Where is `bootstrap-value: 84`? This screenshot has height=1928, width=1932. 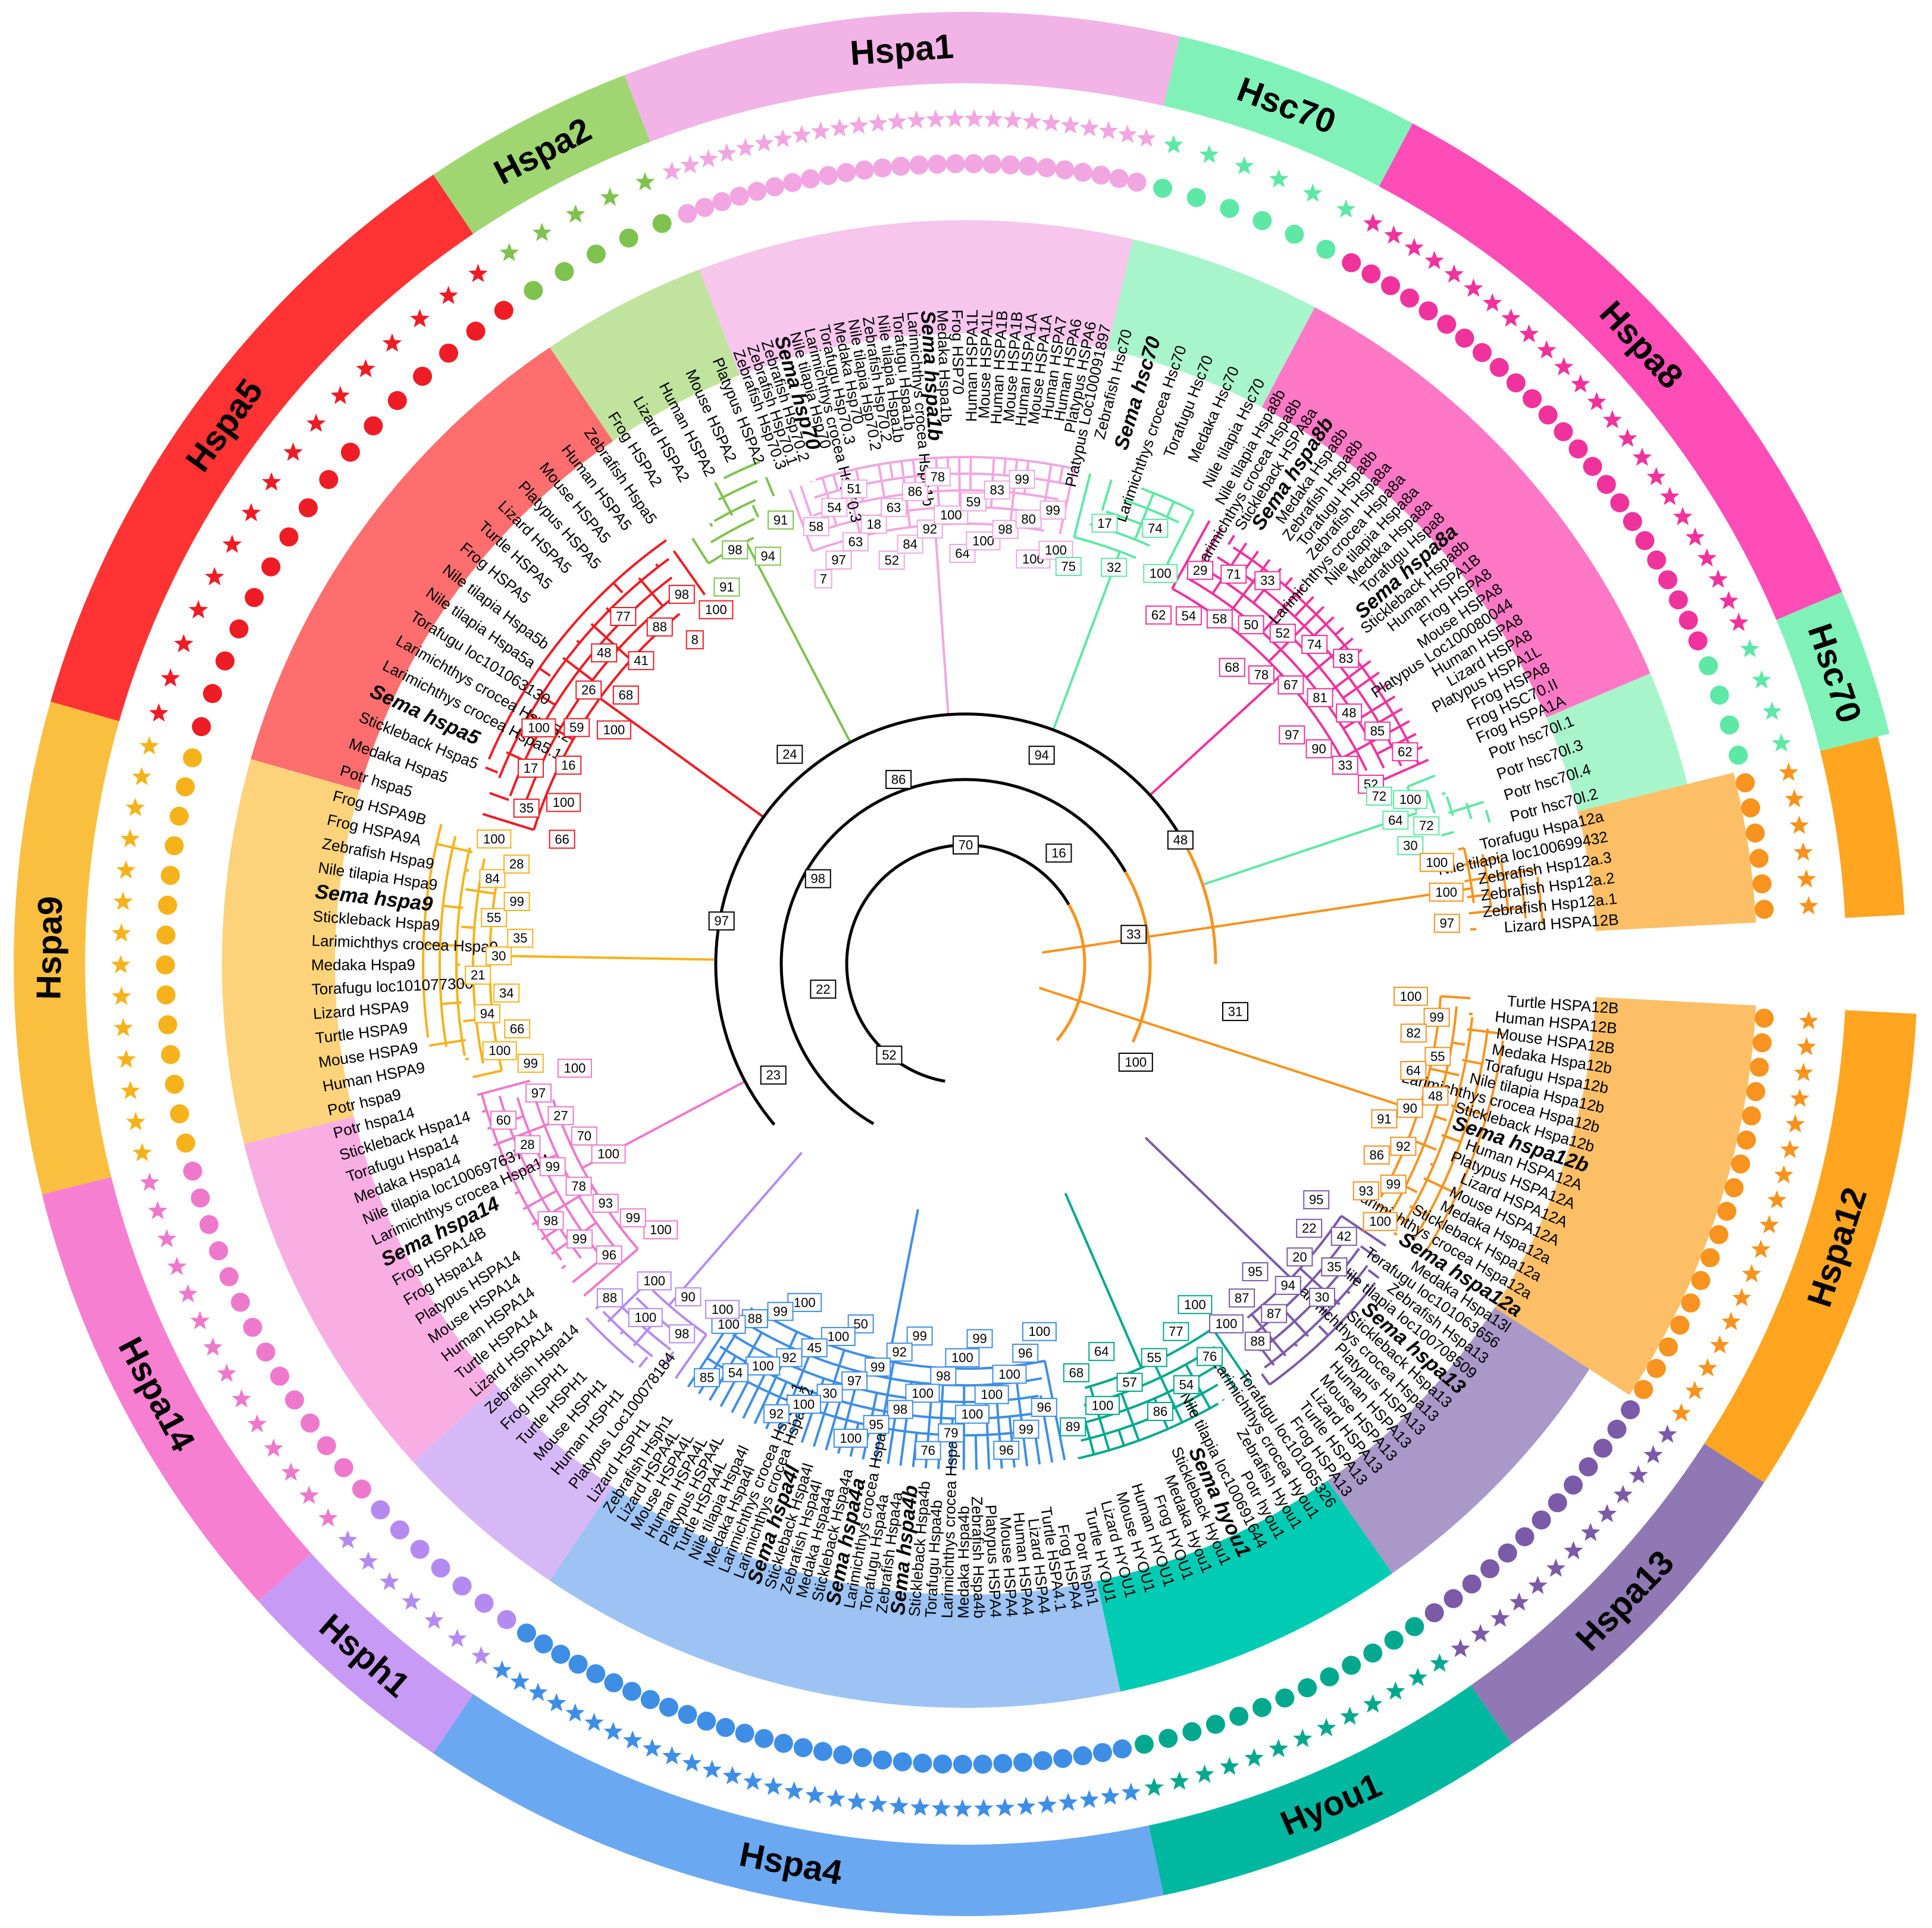 bootstrap-value: 84 is located at coordinates (910, 544).